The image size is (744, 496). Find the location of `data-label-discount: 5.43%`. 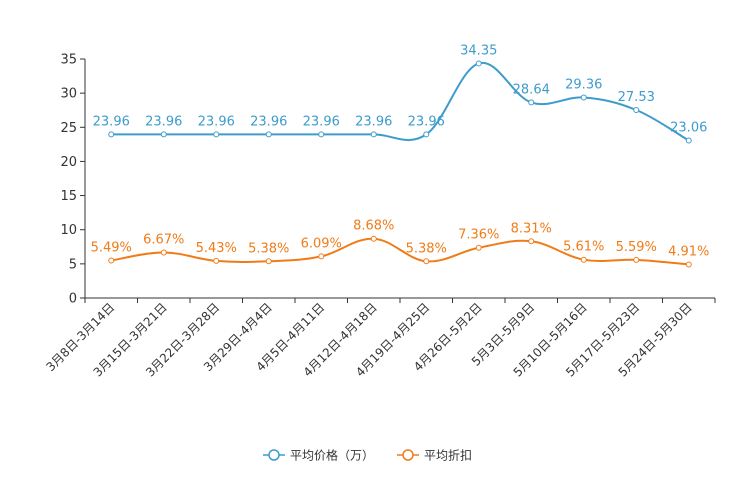

data-label-discount: 5.43% is located at coordinates (216, 248).